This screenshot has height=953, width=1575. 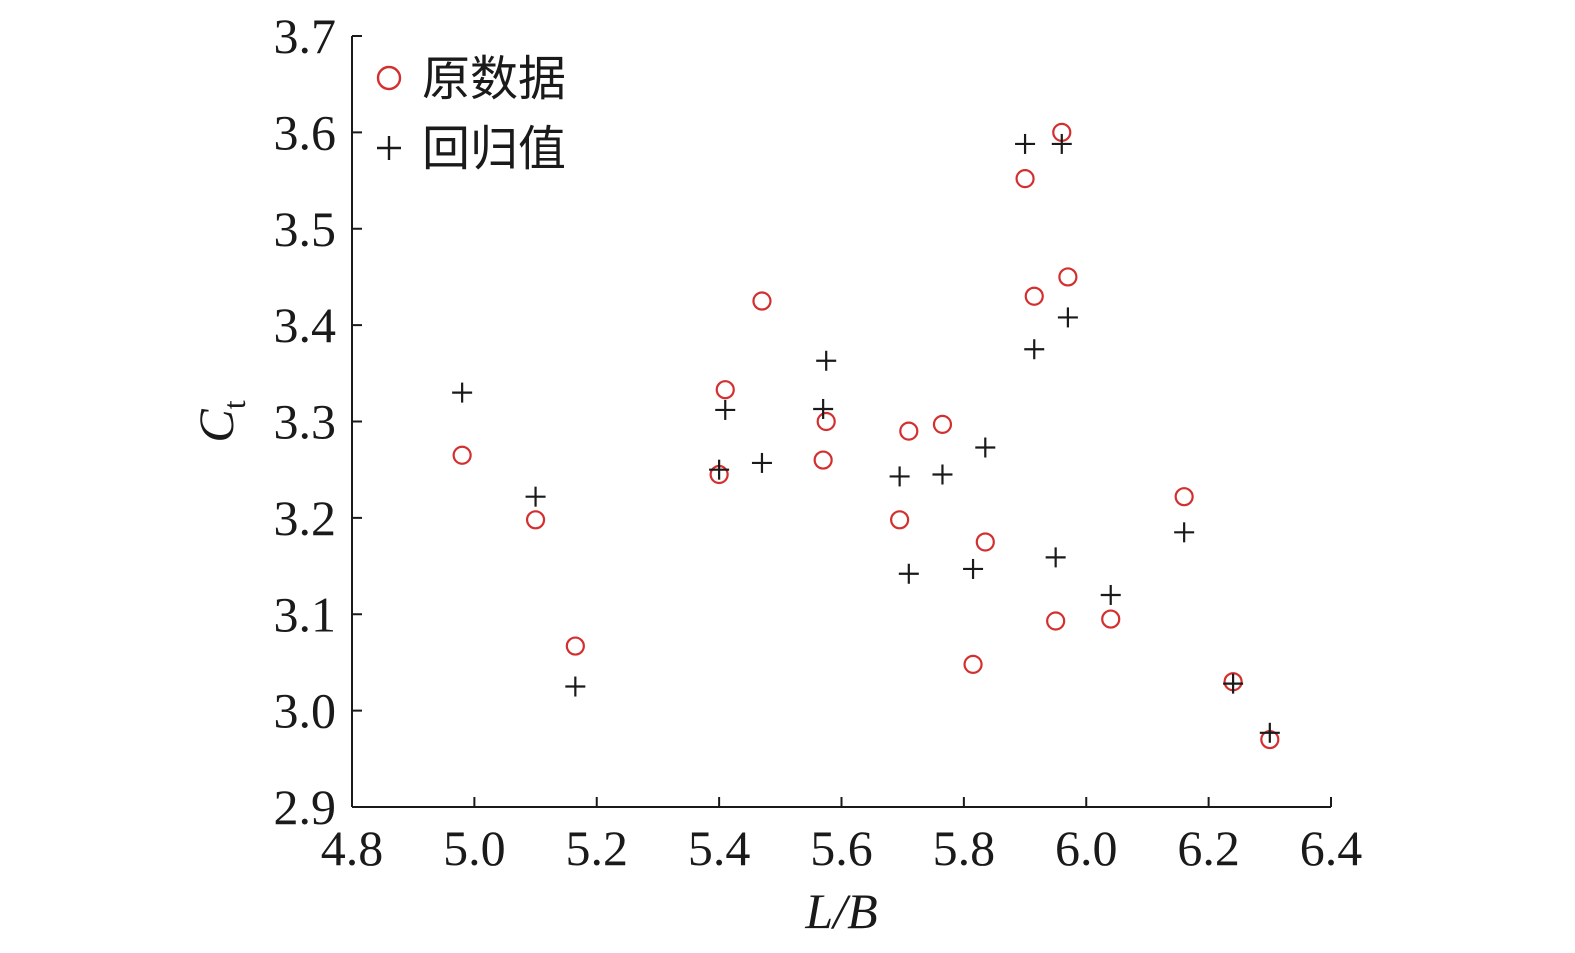 What do you see at coordinates (719, 848) in the screenshot?
I see `x-tick-label: 5.4` at bounding box center [719, 848].